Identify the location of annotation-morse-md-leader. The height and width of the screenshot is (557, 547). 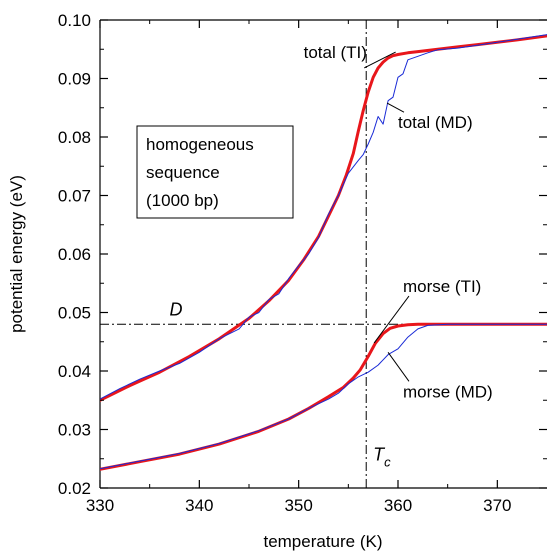
(398, 366).